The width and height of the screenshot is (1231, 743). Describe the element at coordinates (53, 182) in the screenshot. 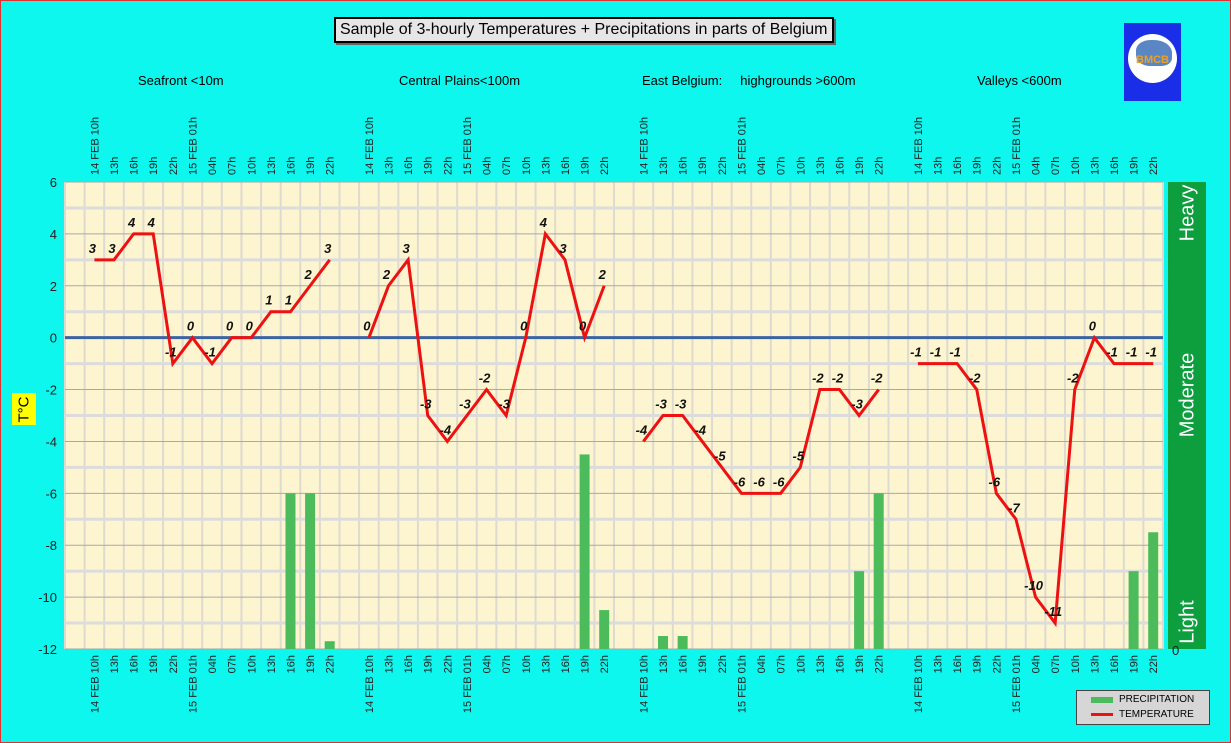

I see `y-tick-label: 6` at that location.